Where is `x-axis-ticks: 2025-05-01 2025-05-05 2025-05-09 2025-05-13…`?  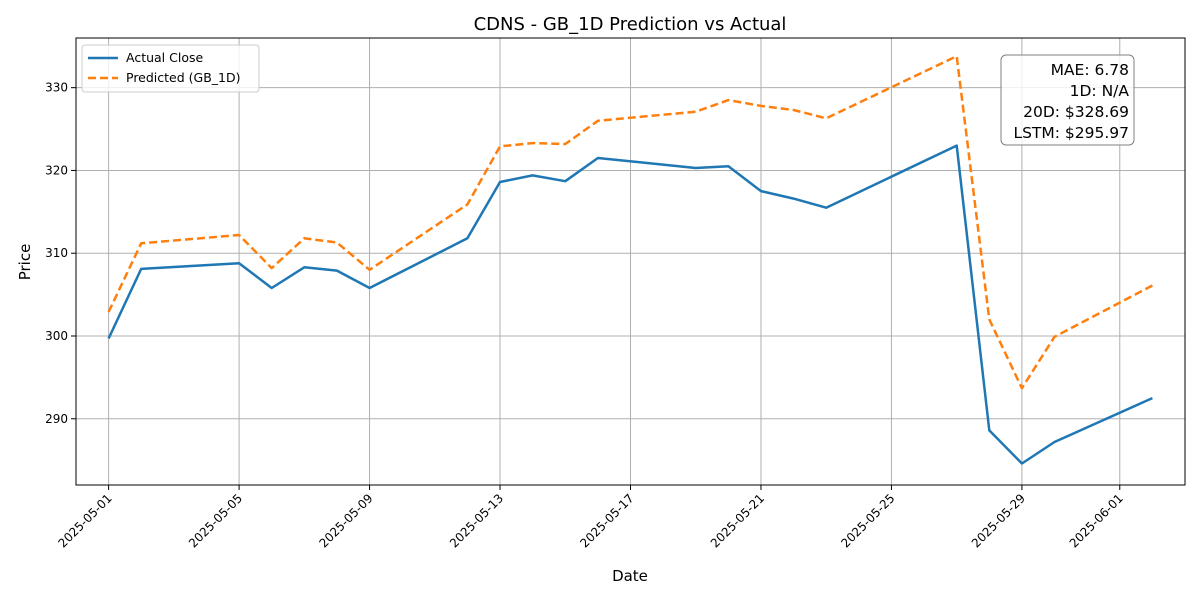
x-axis-ticks: 2025-05-01 2025-05-05 2025-05-09 2025-05-13… is located at coordinates (591, 517).